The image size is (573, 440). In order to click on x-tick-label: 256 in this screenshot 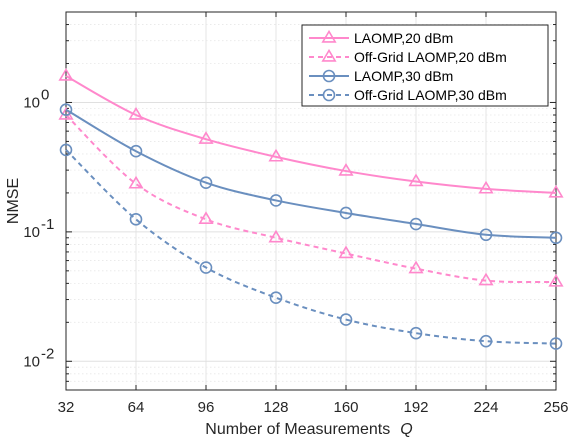, I will do `click(555, 407)`.